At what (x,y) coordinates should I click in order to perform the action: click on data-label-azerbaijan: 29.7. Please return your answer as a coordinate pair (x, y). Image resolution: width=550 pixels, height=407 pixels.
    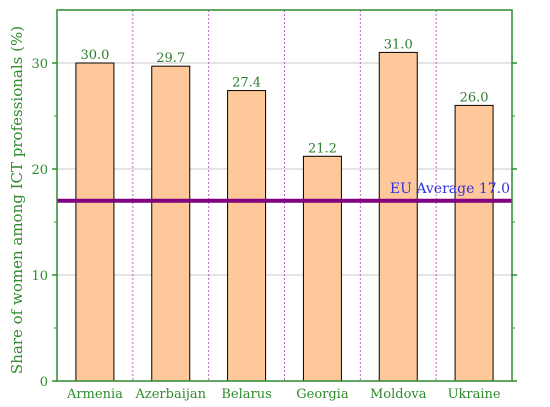
    Looking at the image, I should click on (170, 58).